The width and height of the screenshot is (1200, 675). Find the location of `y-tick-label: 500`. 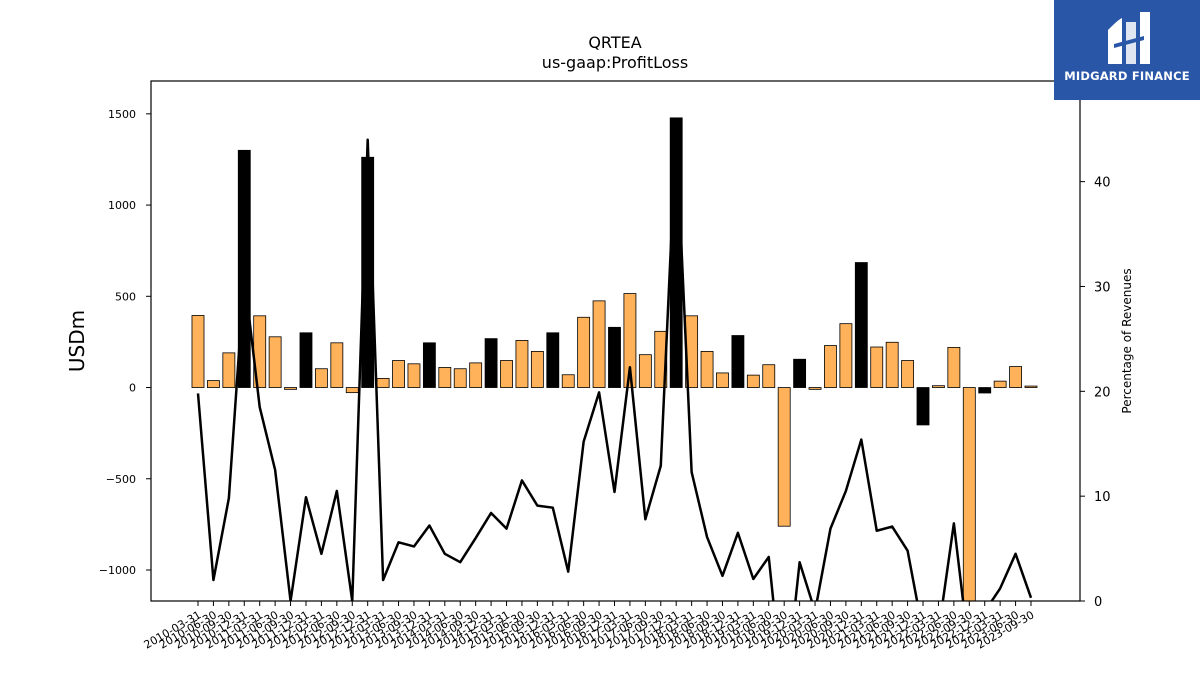

y-tick-label: 500 is located at coordinates (125, 296).